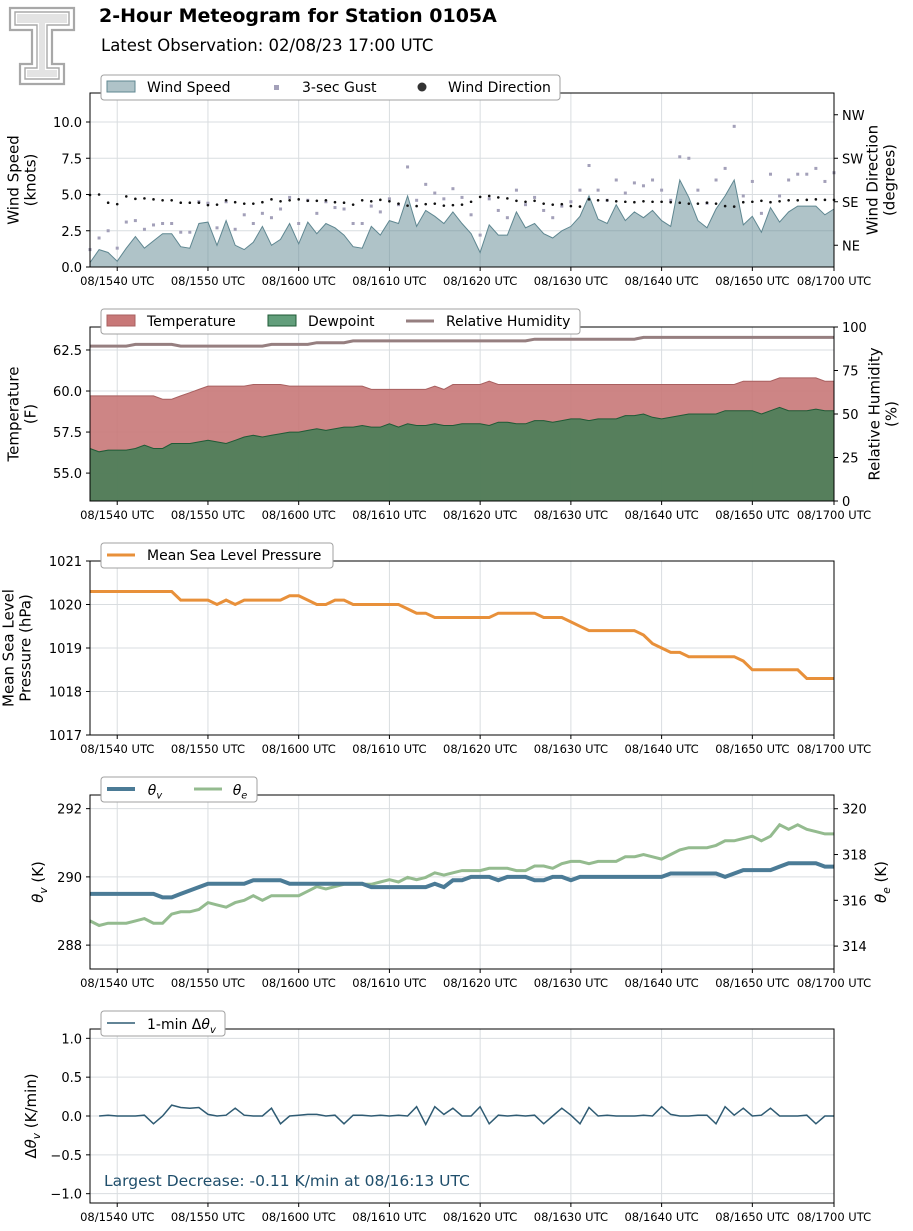 Image resolution: width=913 pixels, height=1231 pixels. What do you see at coordinates (339, 88) in the screenshot?
I see `legend-label: 3-sec Gust` at bounding box center [339, 88].